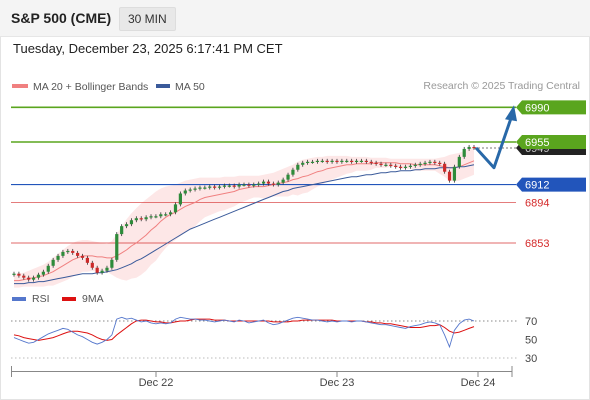 The width and height of the screenshot is (590, 400). Describe the element at coordinates (478, 383) in the screenshot. I see `x-tick-label: Dec 24` at that location.